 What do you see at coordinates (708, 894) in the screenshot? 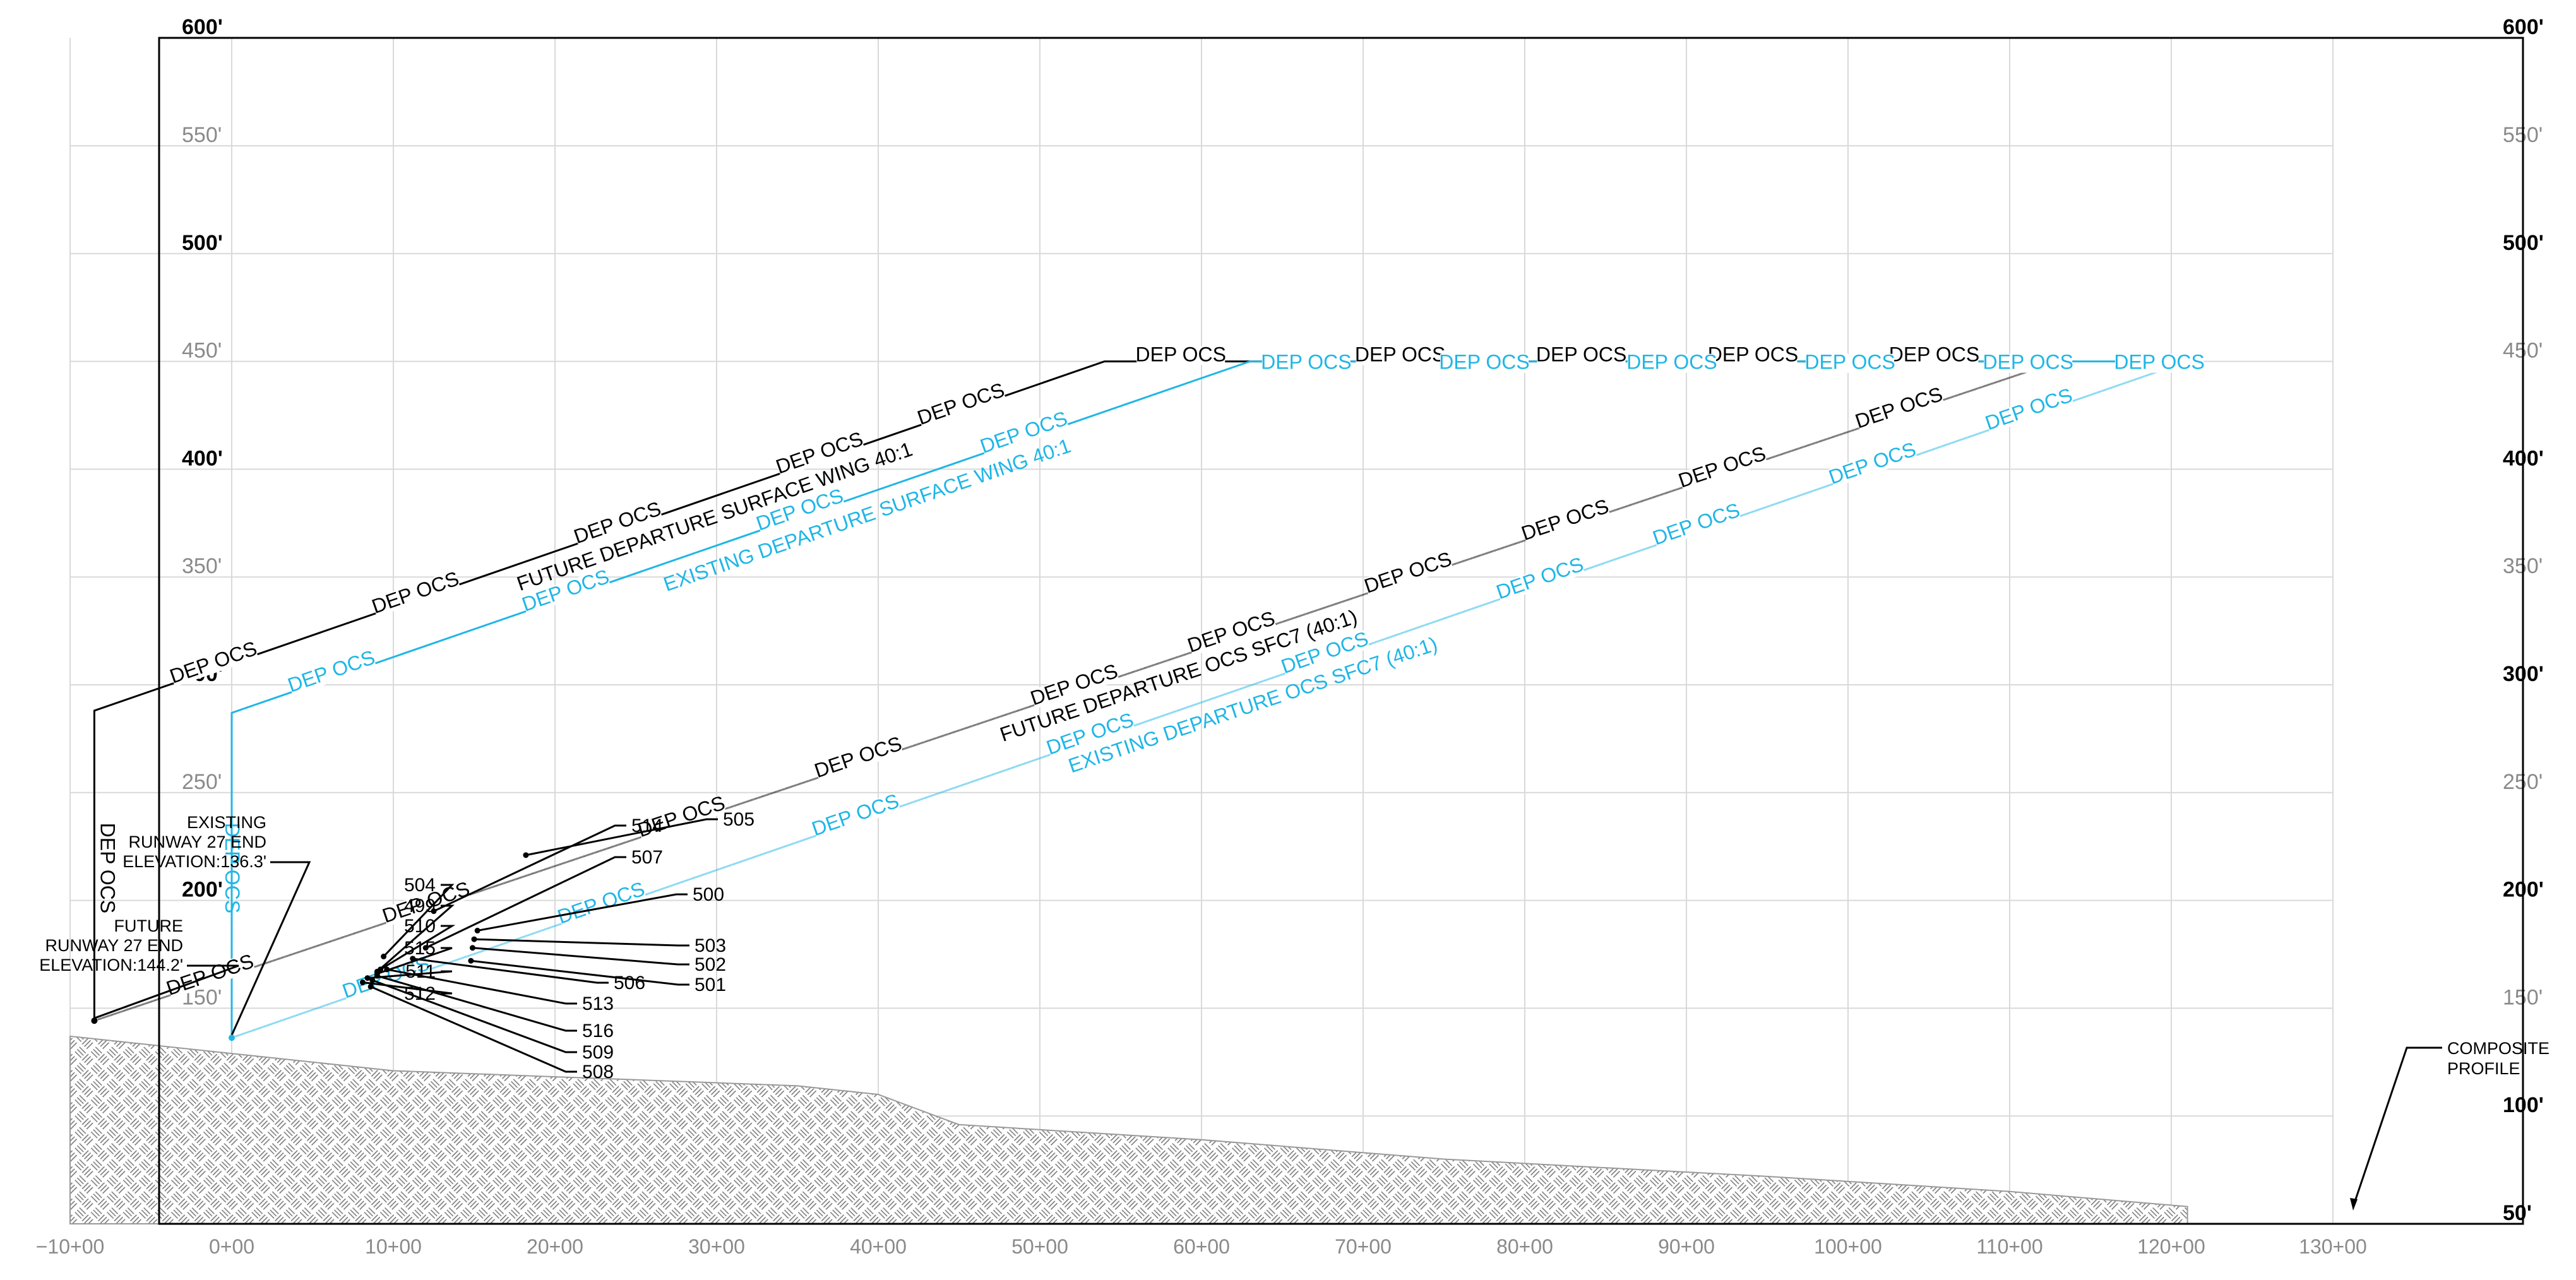
I see `obstacle-label-500: 500` at bounding box center [708, 894].